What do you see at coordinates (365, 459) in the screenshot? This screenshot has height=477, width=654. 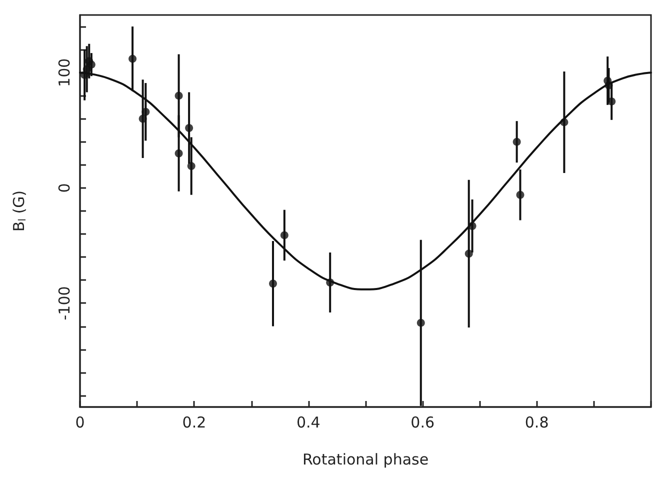 I see `x-axis-title: Rotational phase` at bounding box center [365, 459].